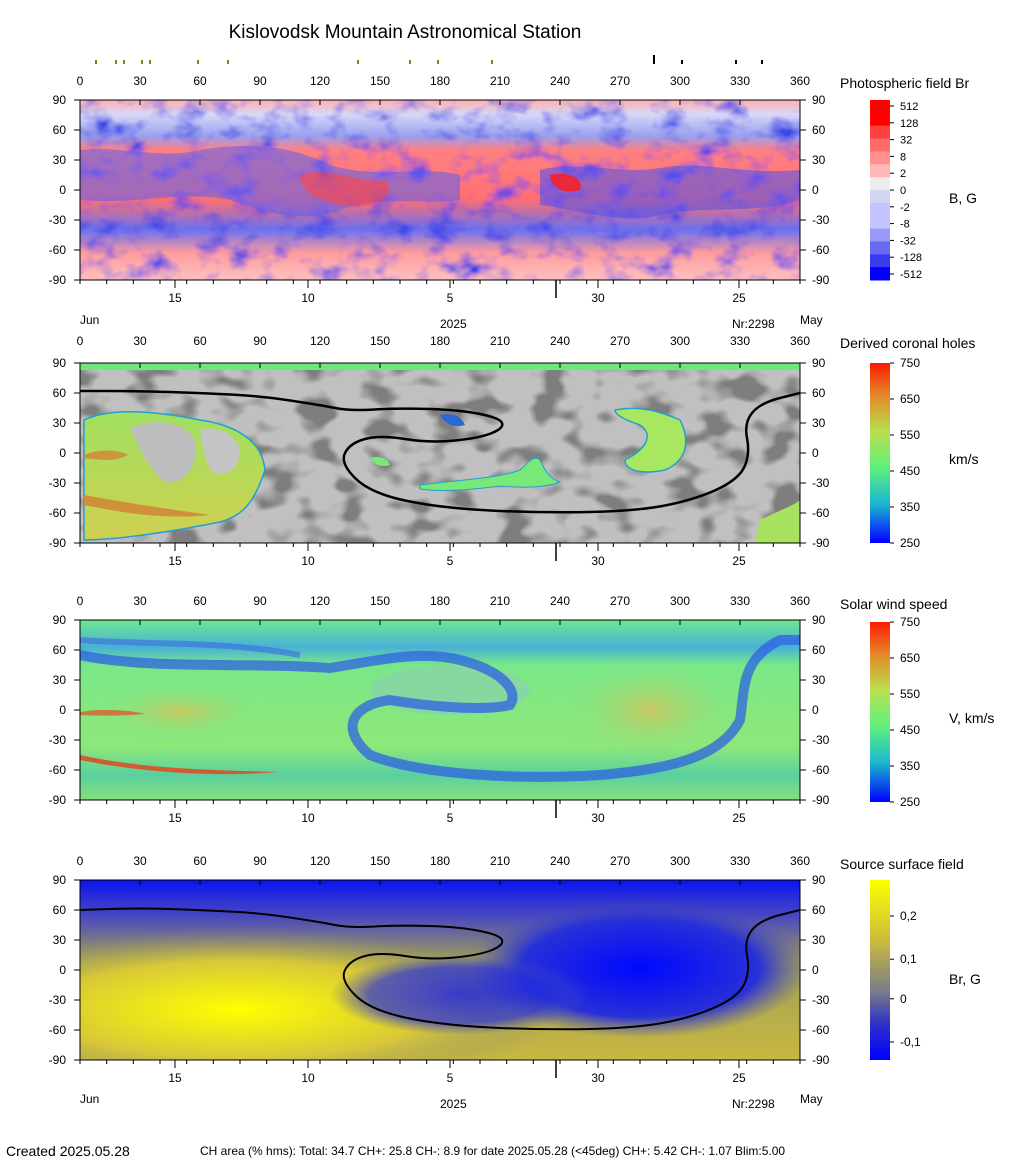 The height and width of the screenshot is (1172, 1020). I want to click on colorbar-source-surface: 0,2 0,1 0 -0,1, so click(895, 970).